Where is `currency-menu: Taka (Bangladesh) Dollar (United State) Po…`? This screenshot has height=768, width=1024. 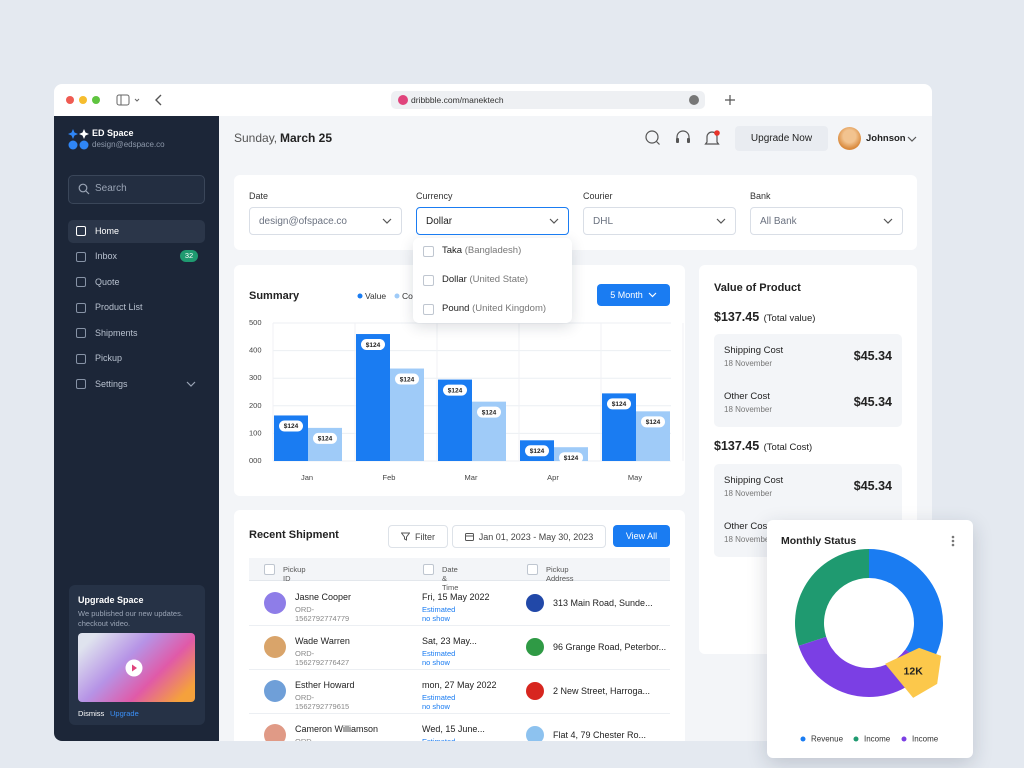
currency-menu: Taka (Bangladesh) Dollar (United State) Po… is located at coordinates (492, 280).